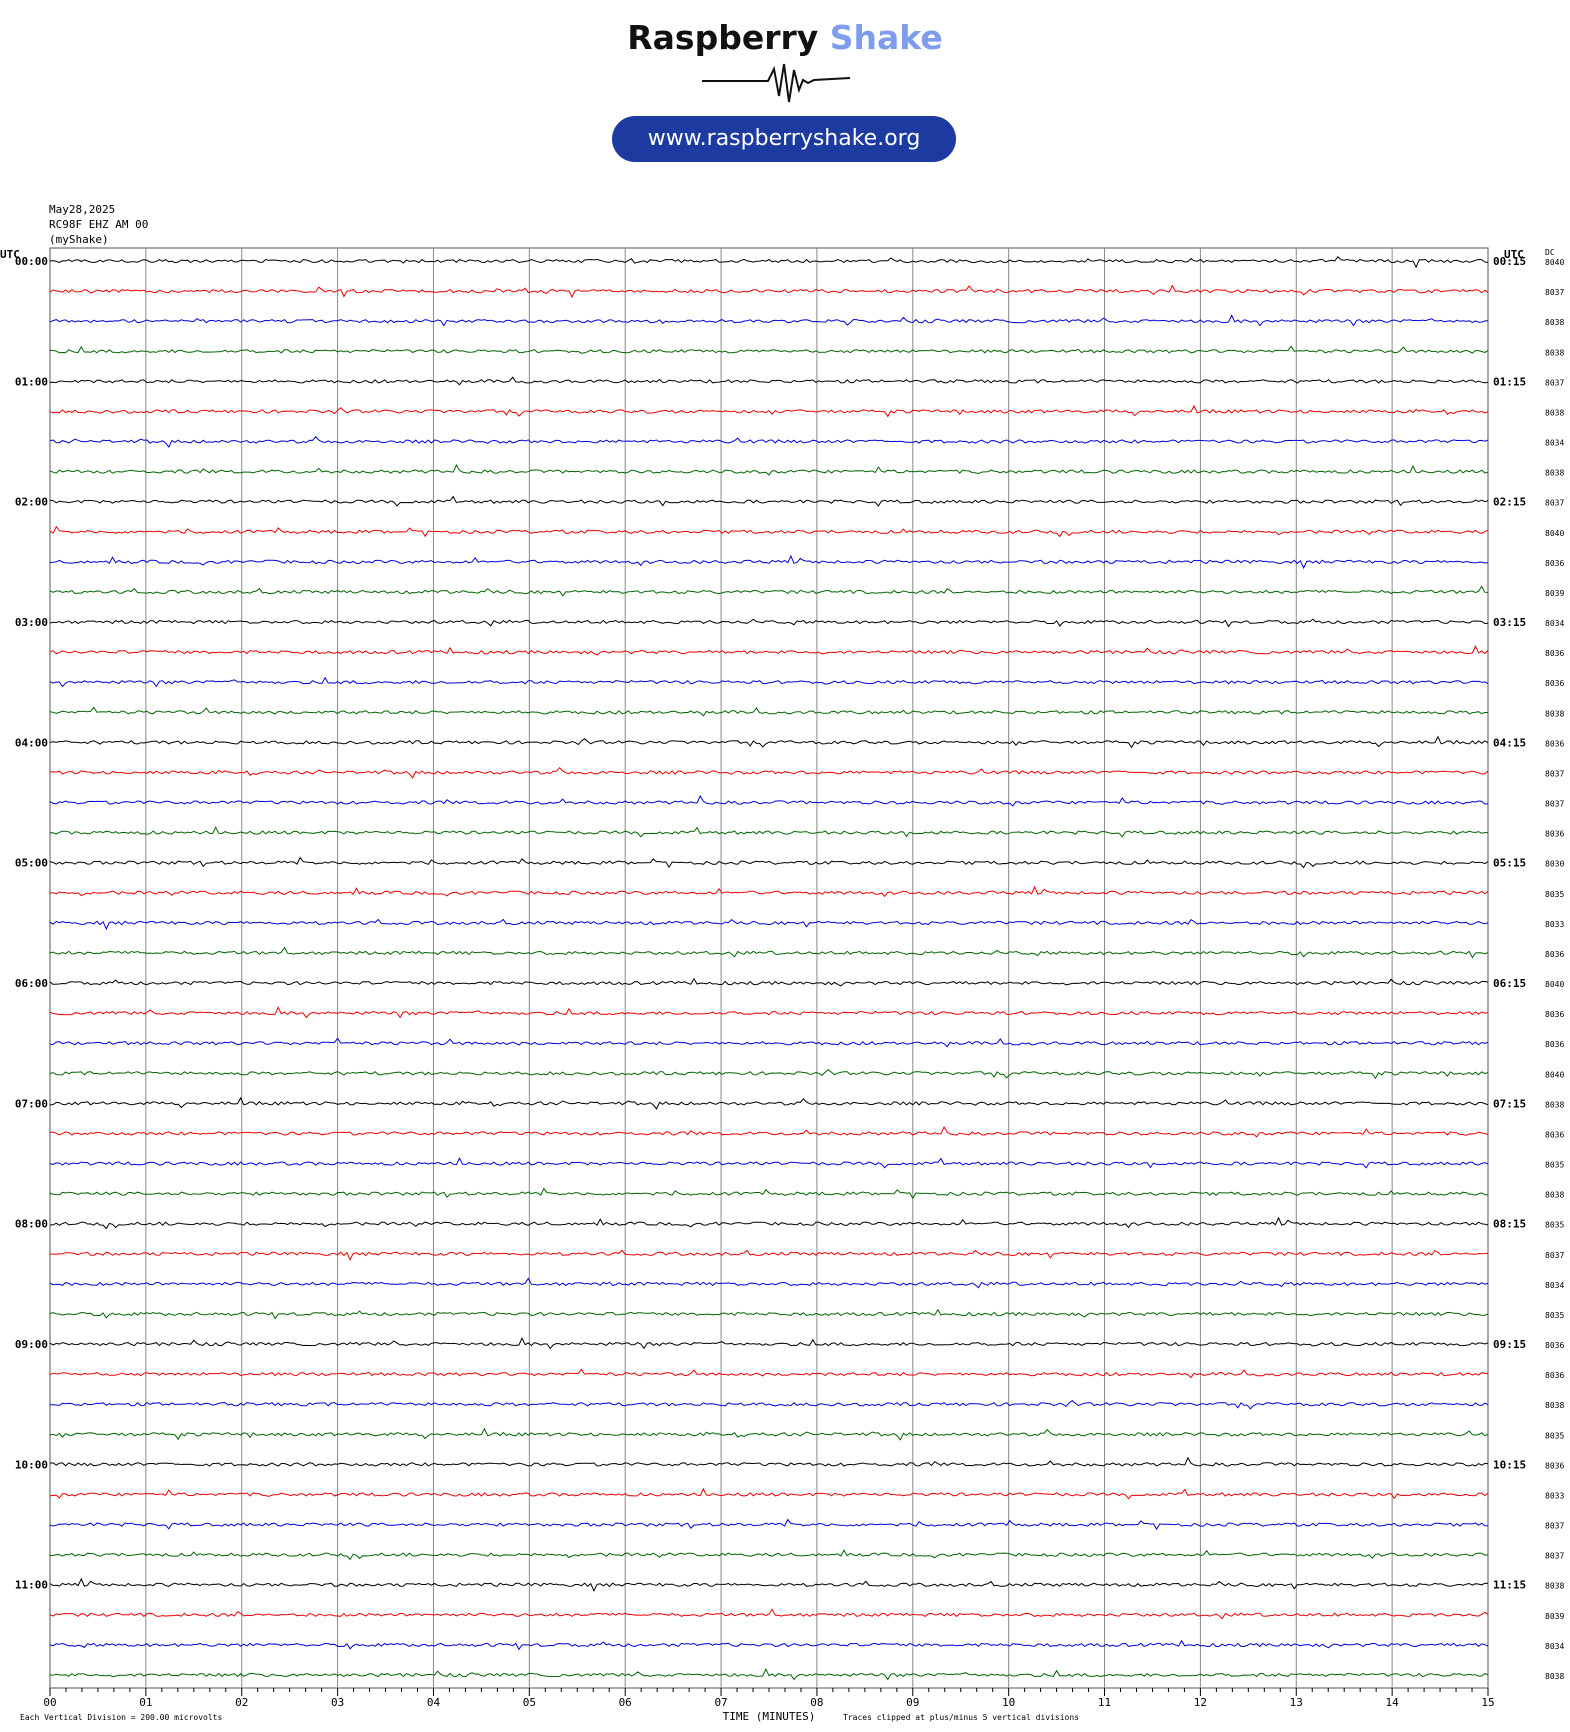 This screenshot has height=1732, width=1570. Describe the element at coordinates (776, 83) in the screenshot. I see `seismograph-wave-icon` at that location.